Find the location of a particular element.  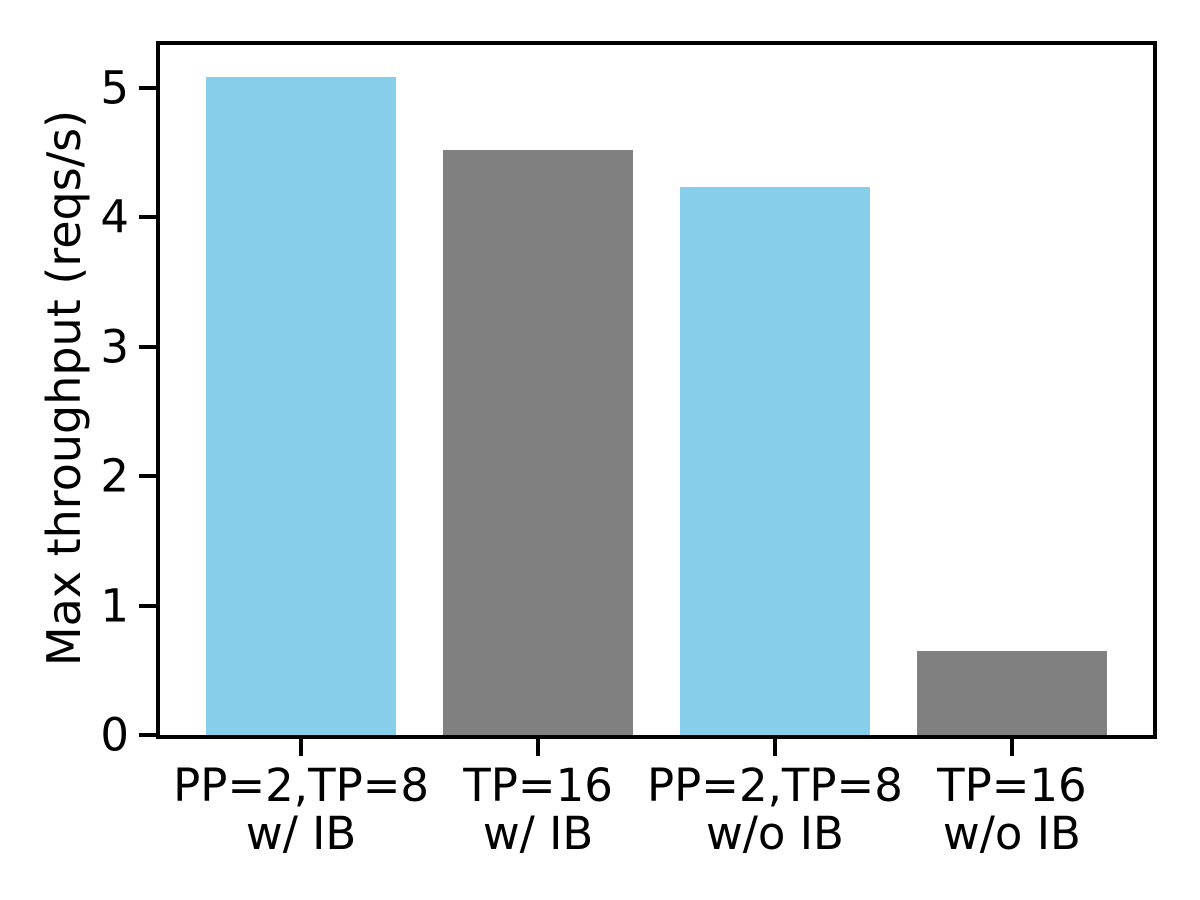

bar-tp16-with-ib is located at coordinates (538, 442).